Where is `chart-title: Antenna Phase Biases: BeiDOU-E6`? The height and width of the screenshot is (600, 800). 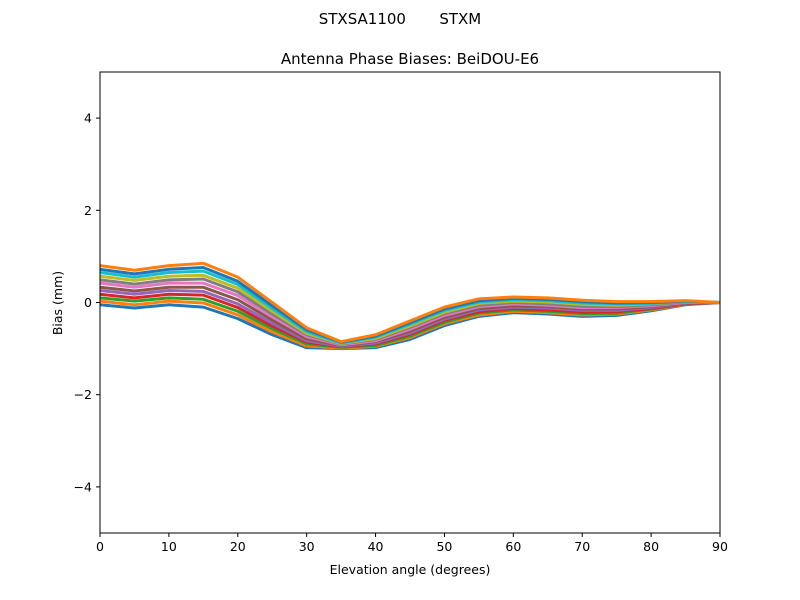
chart-title: Antenna Phase Biases: BeiDOU-E6 is located at coordinates (410, 59).